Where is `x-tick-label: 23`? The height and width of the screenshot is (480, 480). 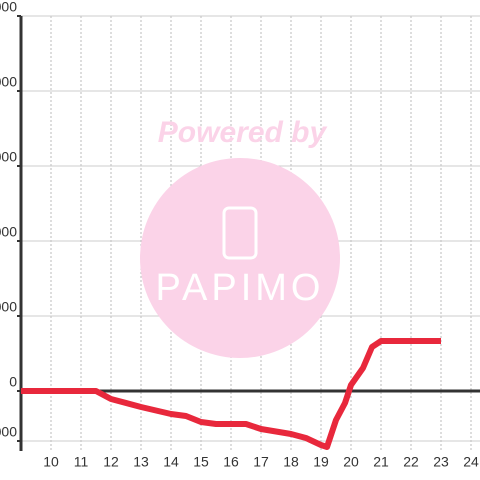 x-tick-label: 23 is located at coordinates (441, 462).